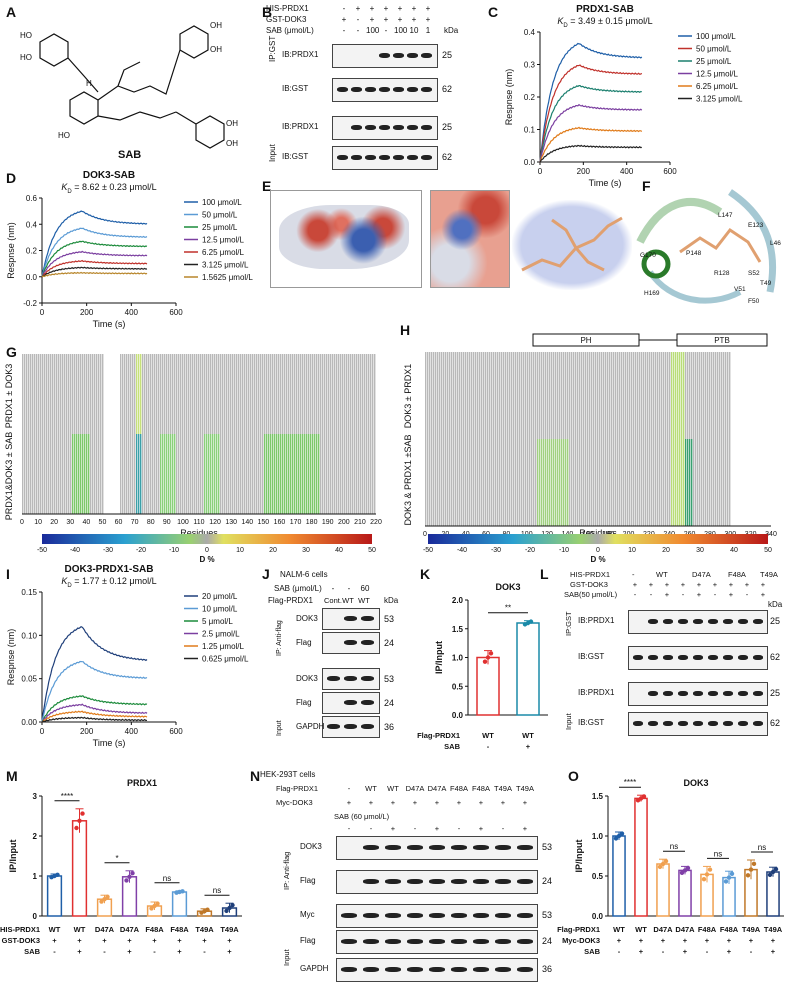  I want to click on panel-label-j: J, so click(266, 574).